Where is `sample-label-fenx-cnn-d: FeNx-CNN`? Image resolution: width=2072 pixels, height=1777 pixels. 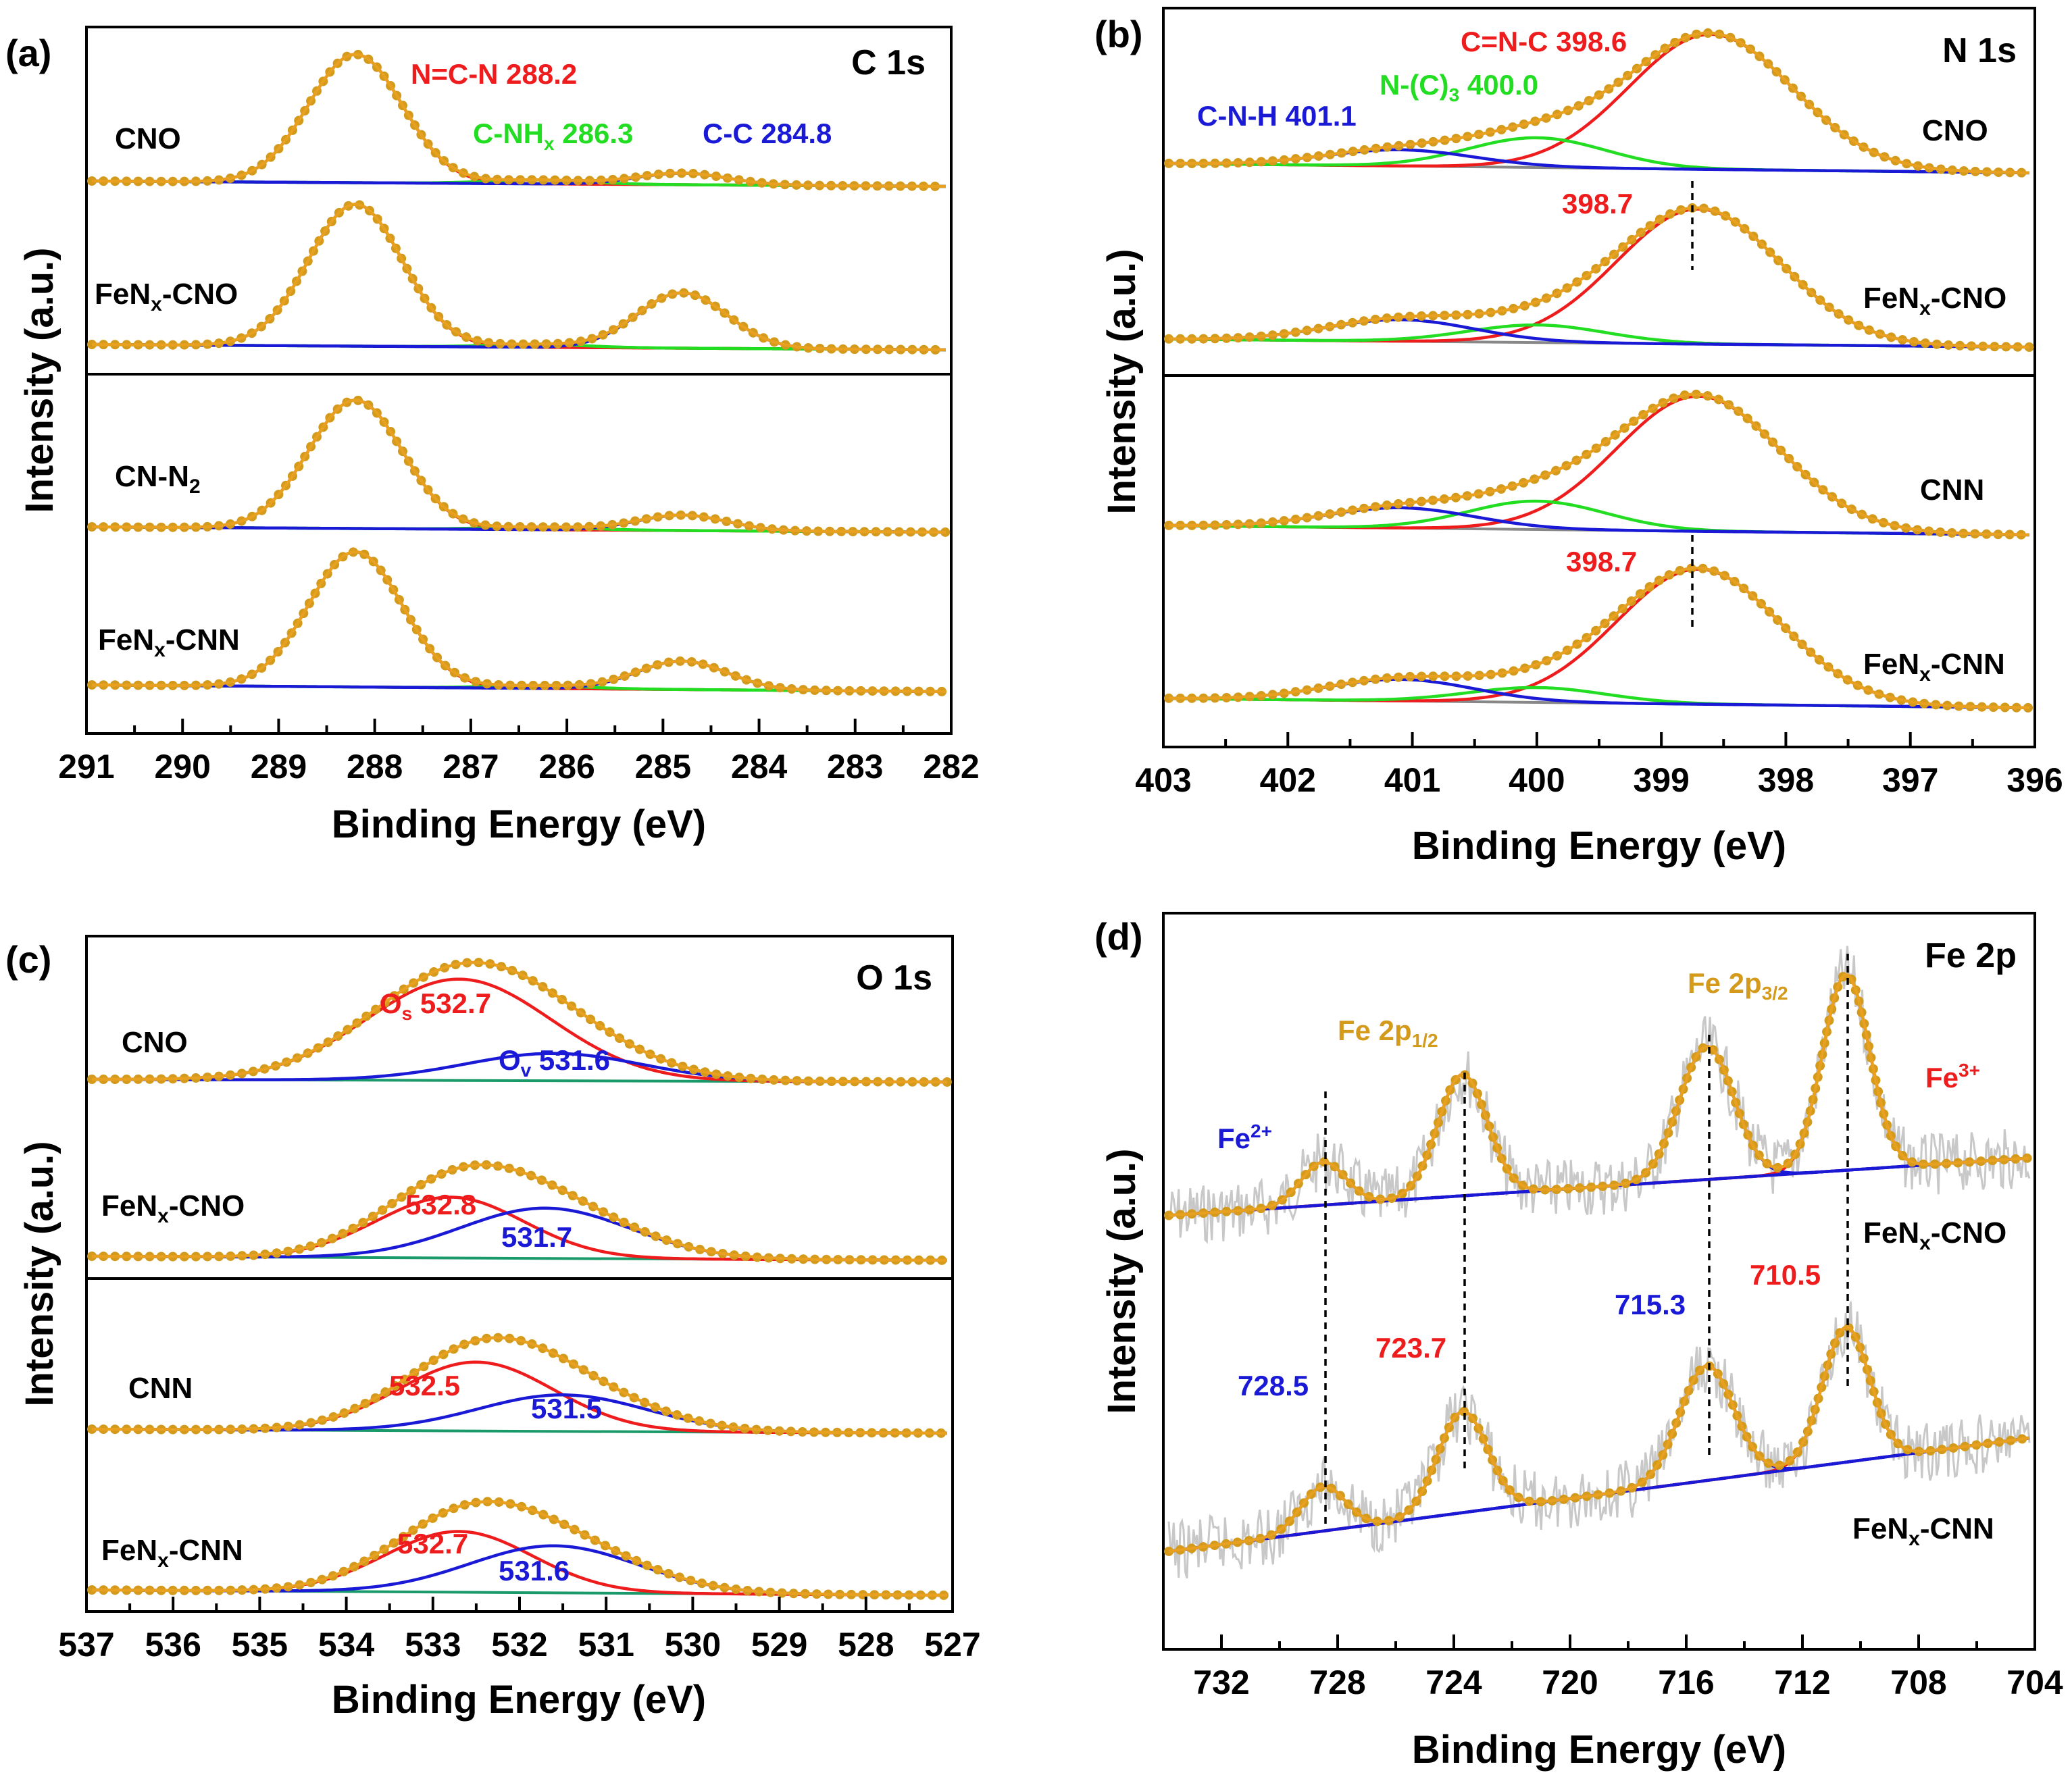
sample-label-fenx-cnn-d: FeNx-CNN is located at coordinates (1923, 1531).